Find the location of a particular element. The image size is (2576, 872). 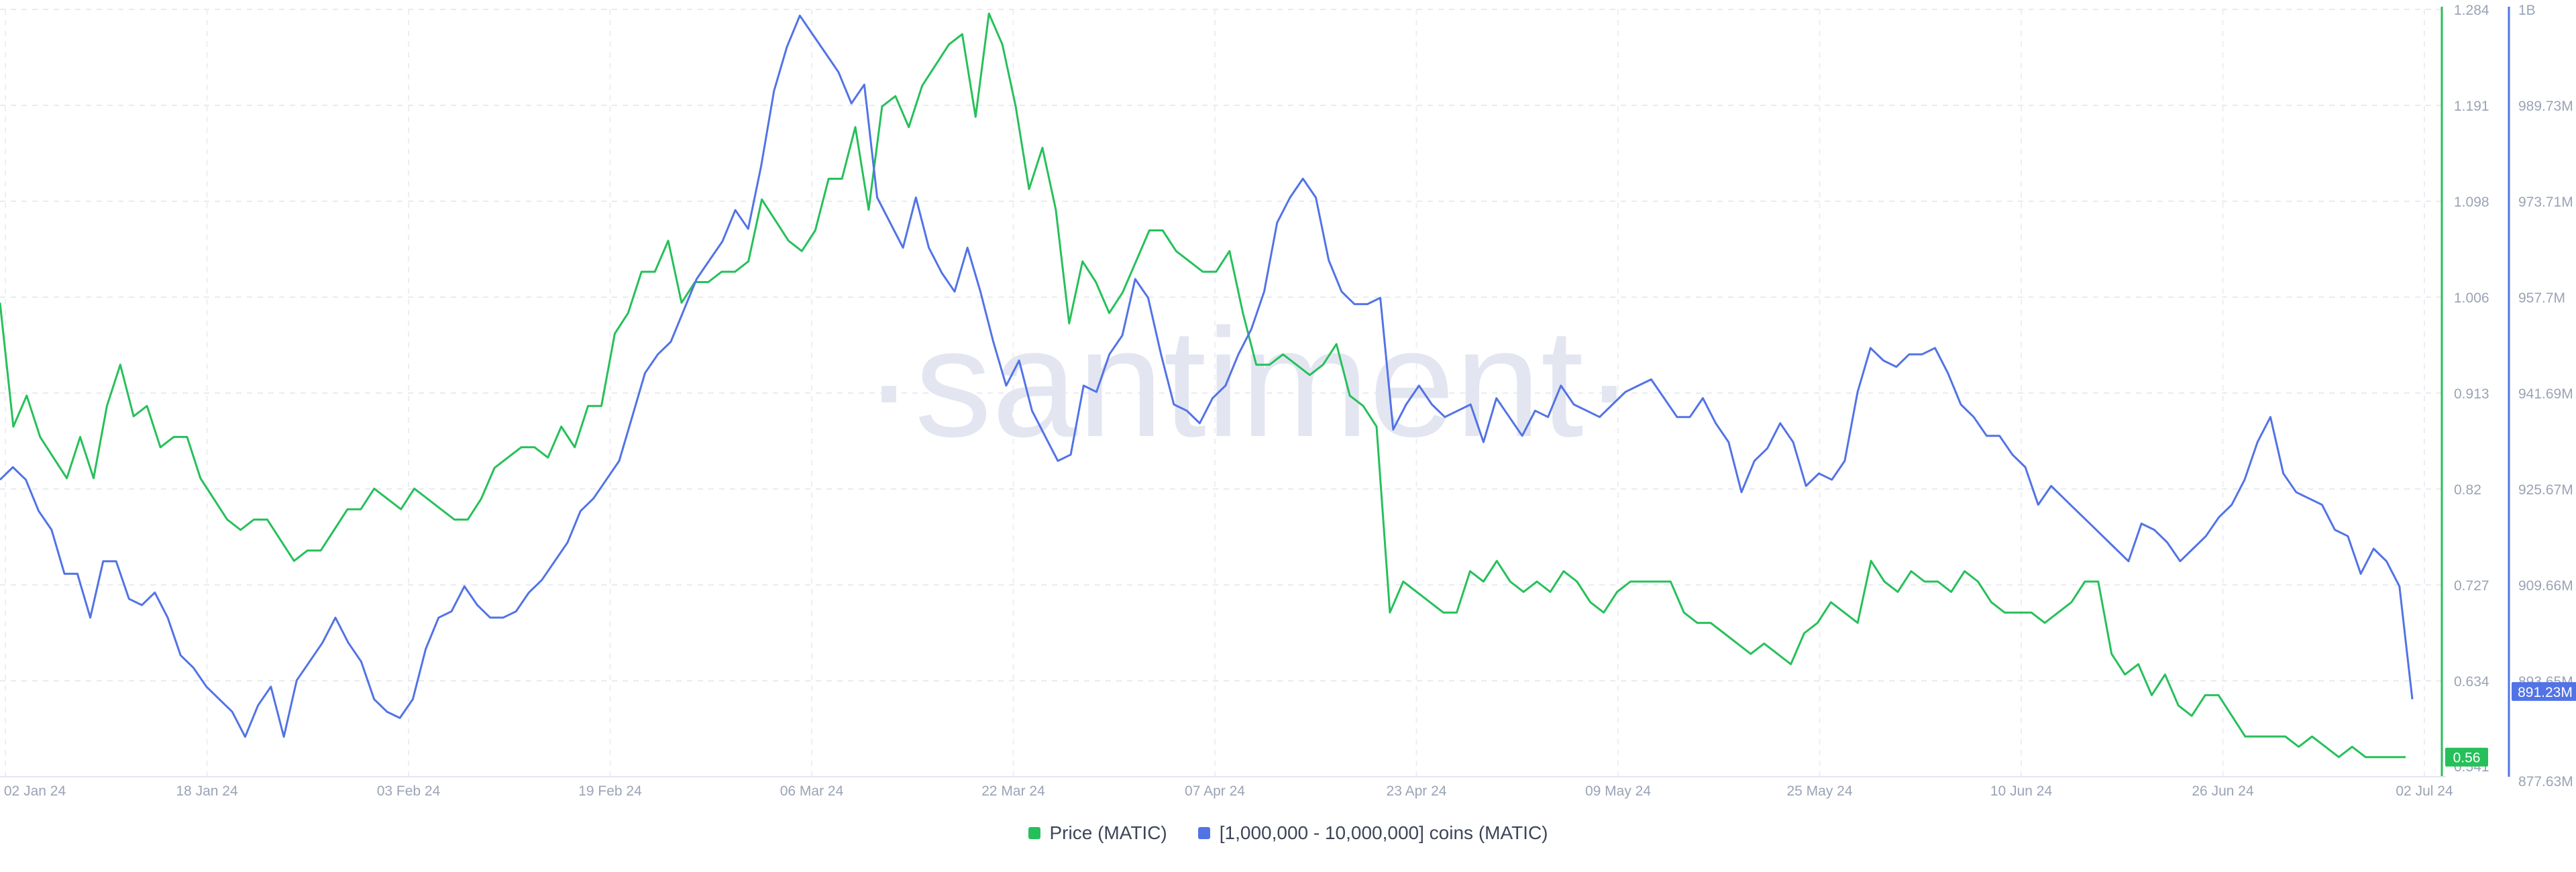

legend-swatch-holders is located at coordinates (1203, 833).